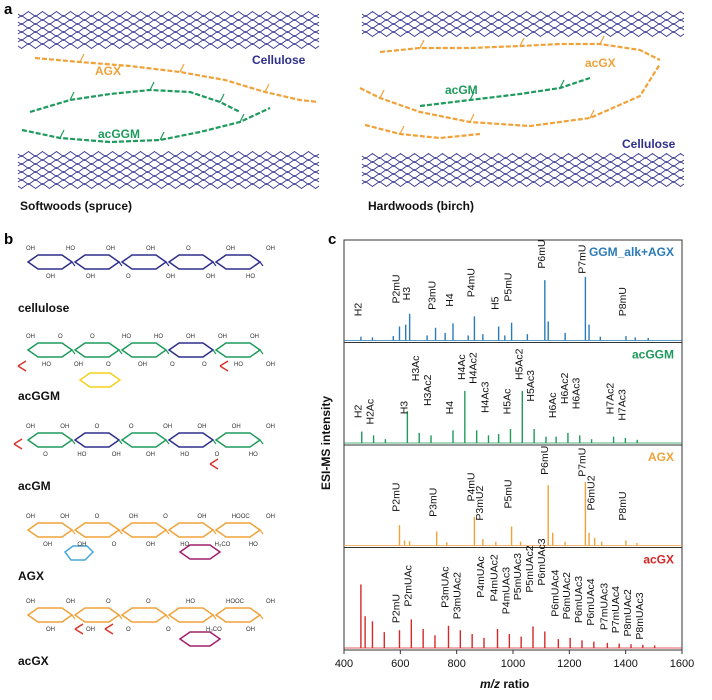 This screenshot has width=712, height=700. Describe the element at coordinates (146, 280) in the screenshot. I see `structure-cellulose: OH OH HO OH OH O OH OH O OH OH HO OH cellulose` at that location.